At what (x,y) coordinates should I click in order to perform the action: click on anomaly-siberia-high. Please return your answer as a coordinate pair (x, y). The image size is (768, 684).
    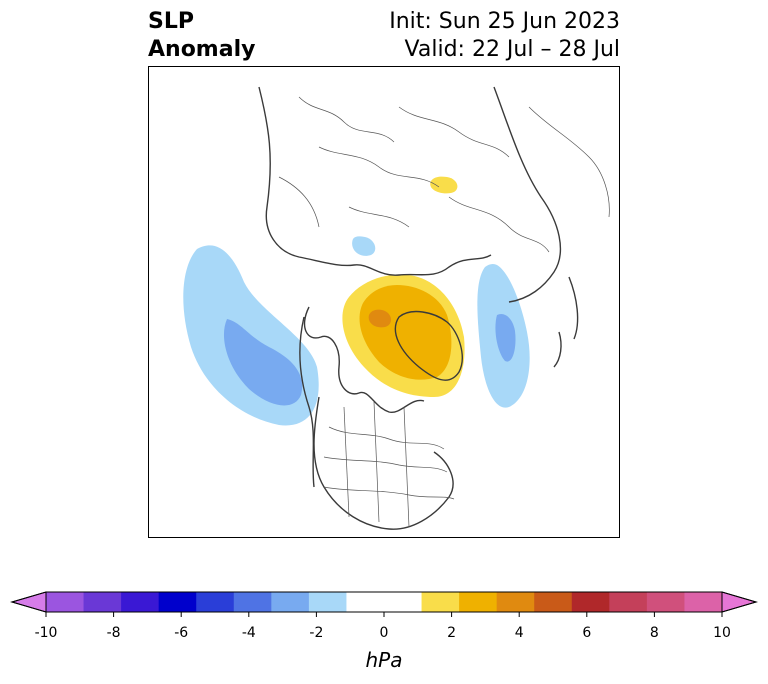
    Looking at the image, I should click on (444, 185).